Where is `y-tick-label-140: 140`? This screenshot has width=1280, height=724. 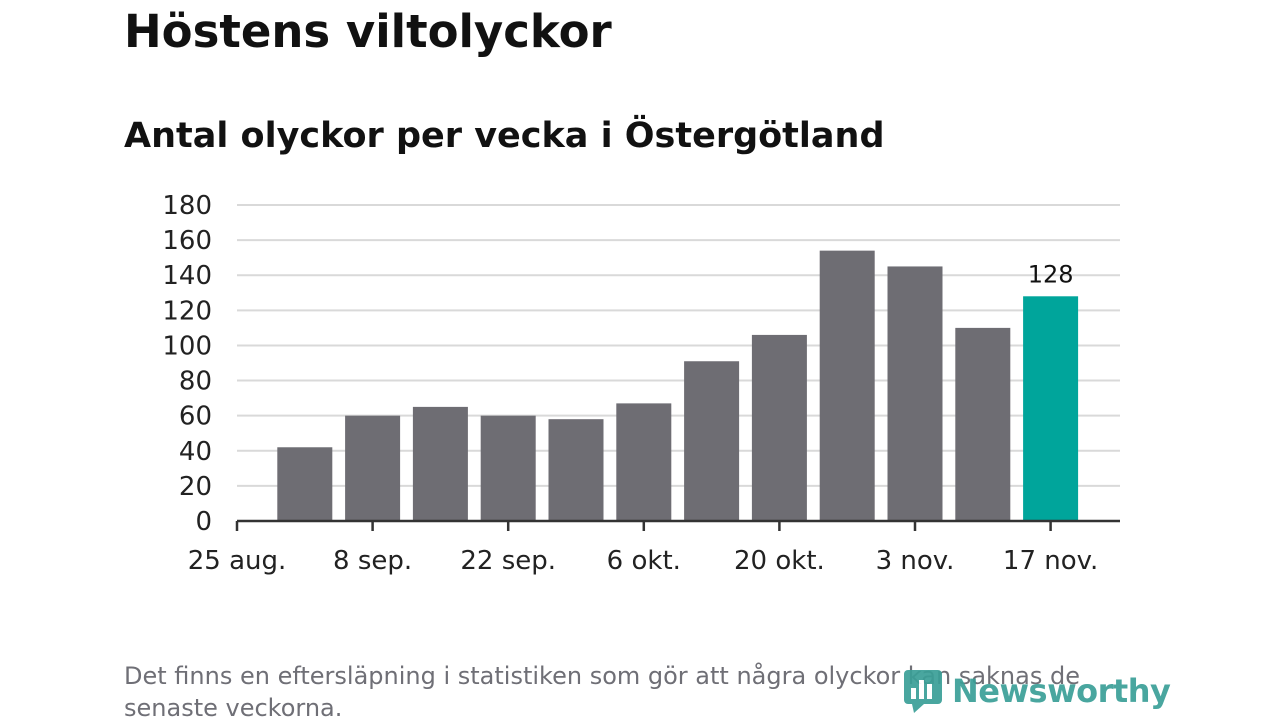
y-tick-label-140: 140 is located at coordinates (187, 276).